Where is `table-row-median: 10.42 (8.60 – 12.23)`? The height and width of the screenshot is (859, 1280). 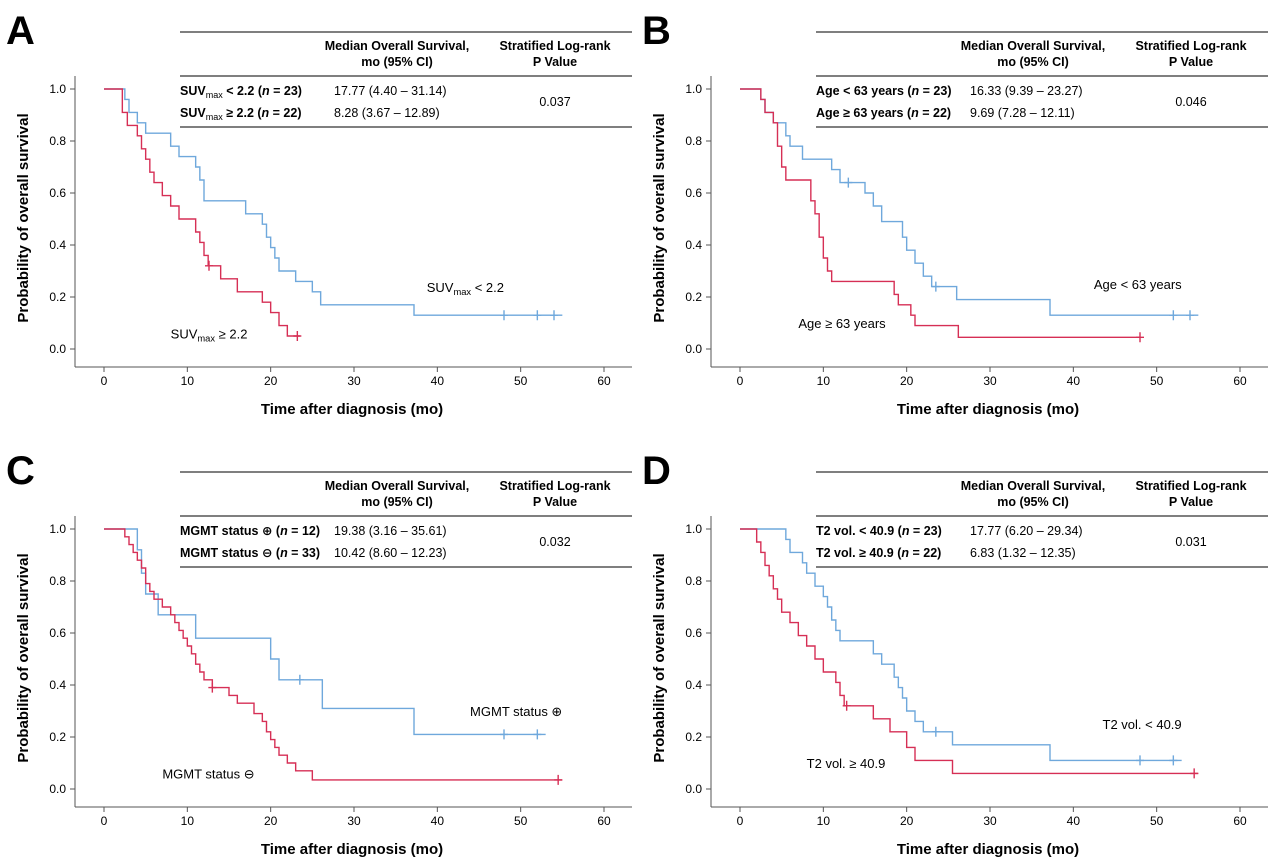
table-row-median: 10.42 (8.60 – 12.23) is located at coordinates (390, 553).